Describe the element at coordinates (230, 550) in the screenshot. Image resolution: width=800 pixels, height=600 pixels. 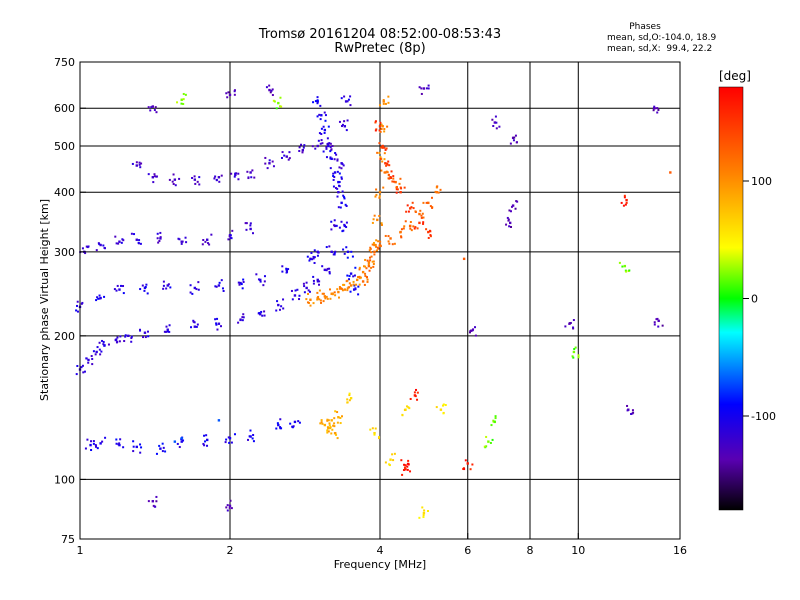
I see `x-tick-label: 2` at that location.